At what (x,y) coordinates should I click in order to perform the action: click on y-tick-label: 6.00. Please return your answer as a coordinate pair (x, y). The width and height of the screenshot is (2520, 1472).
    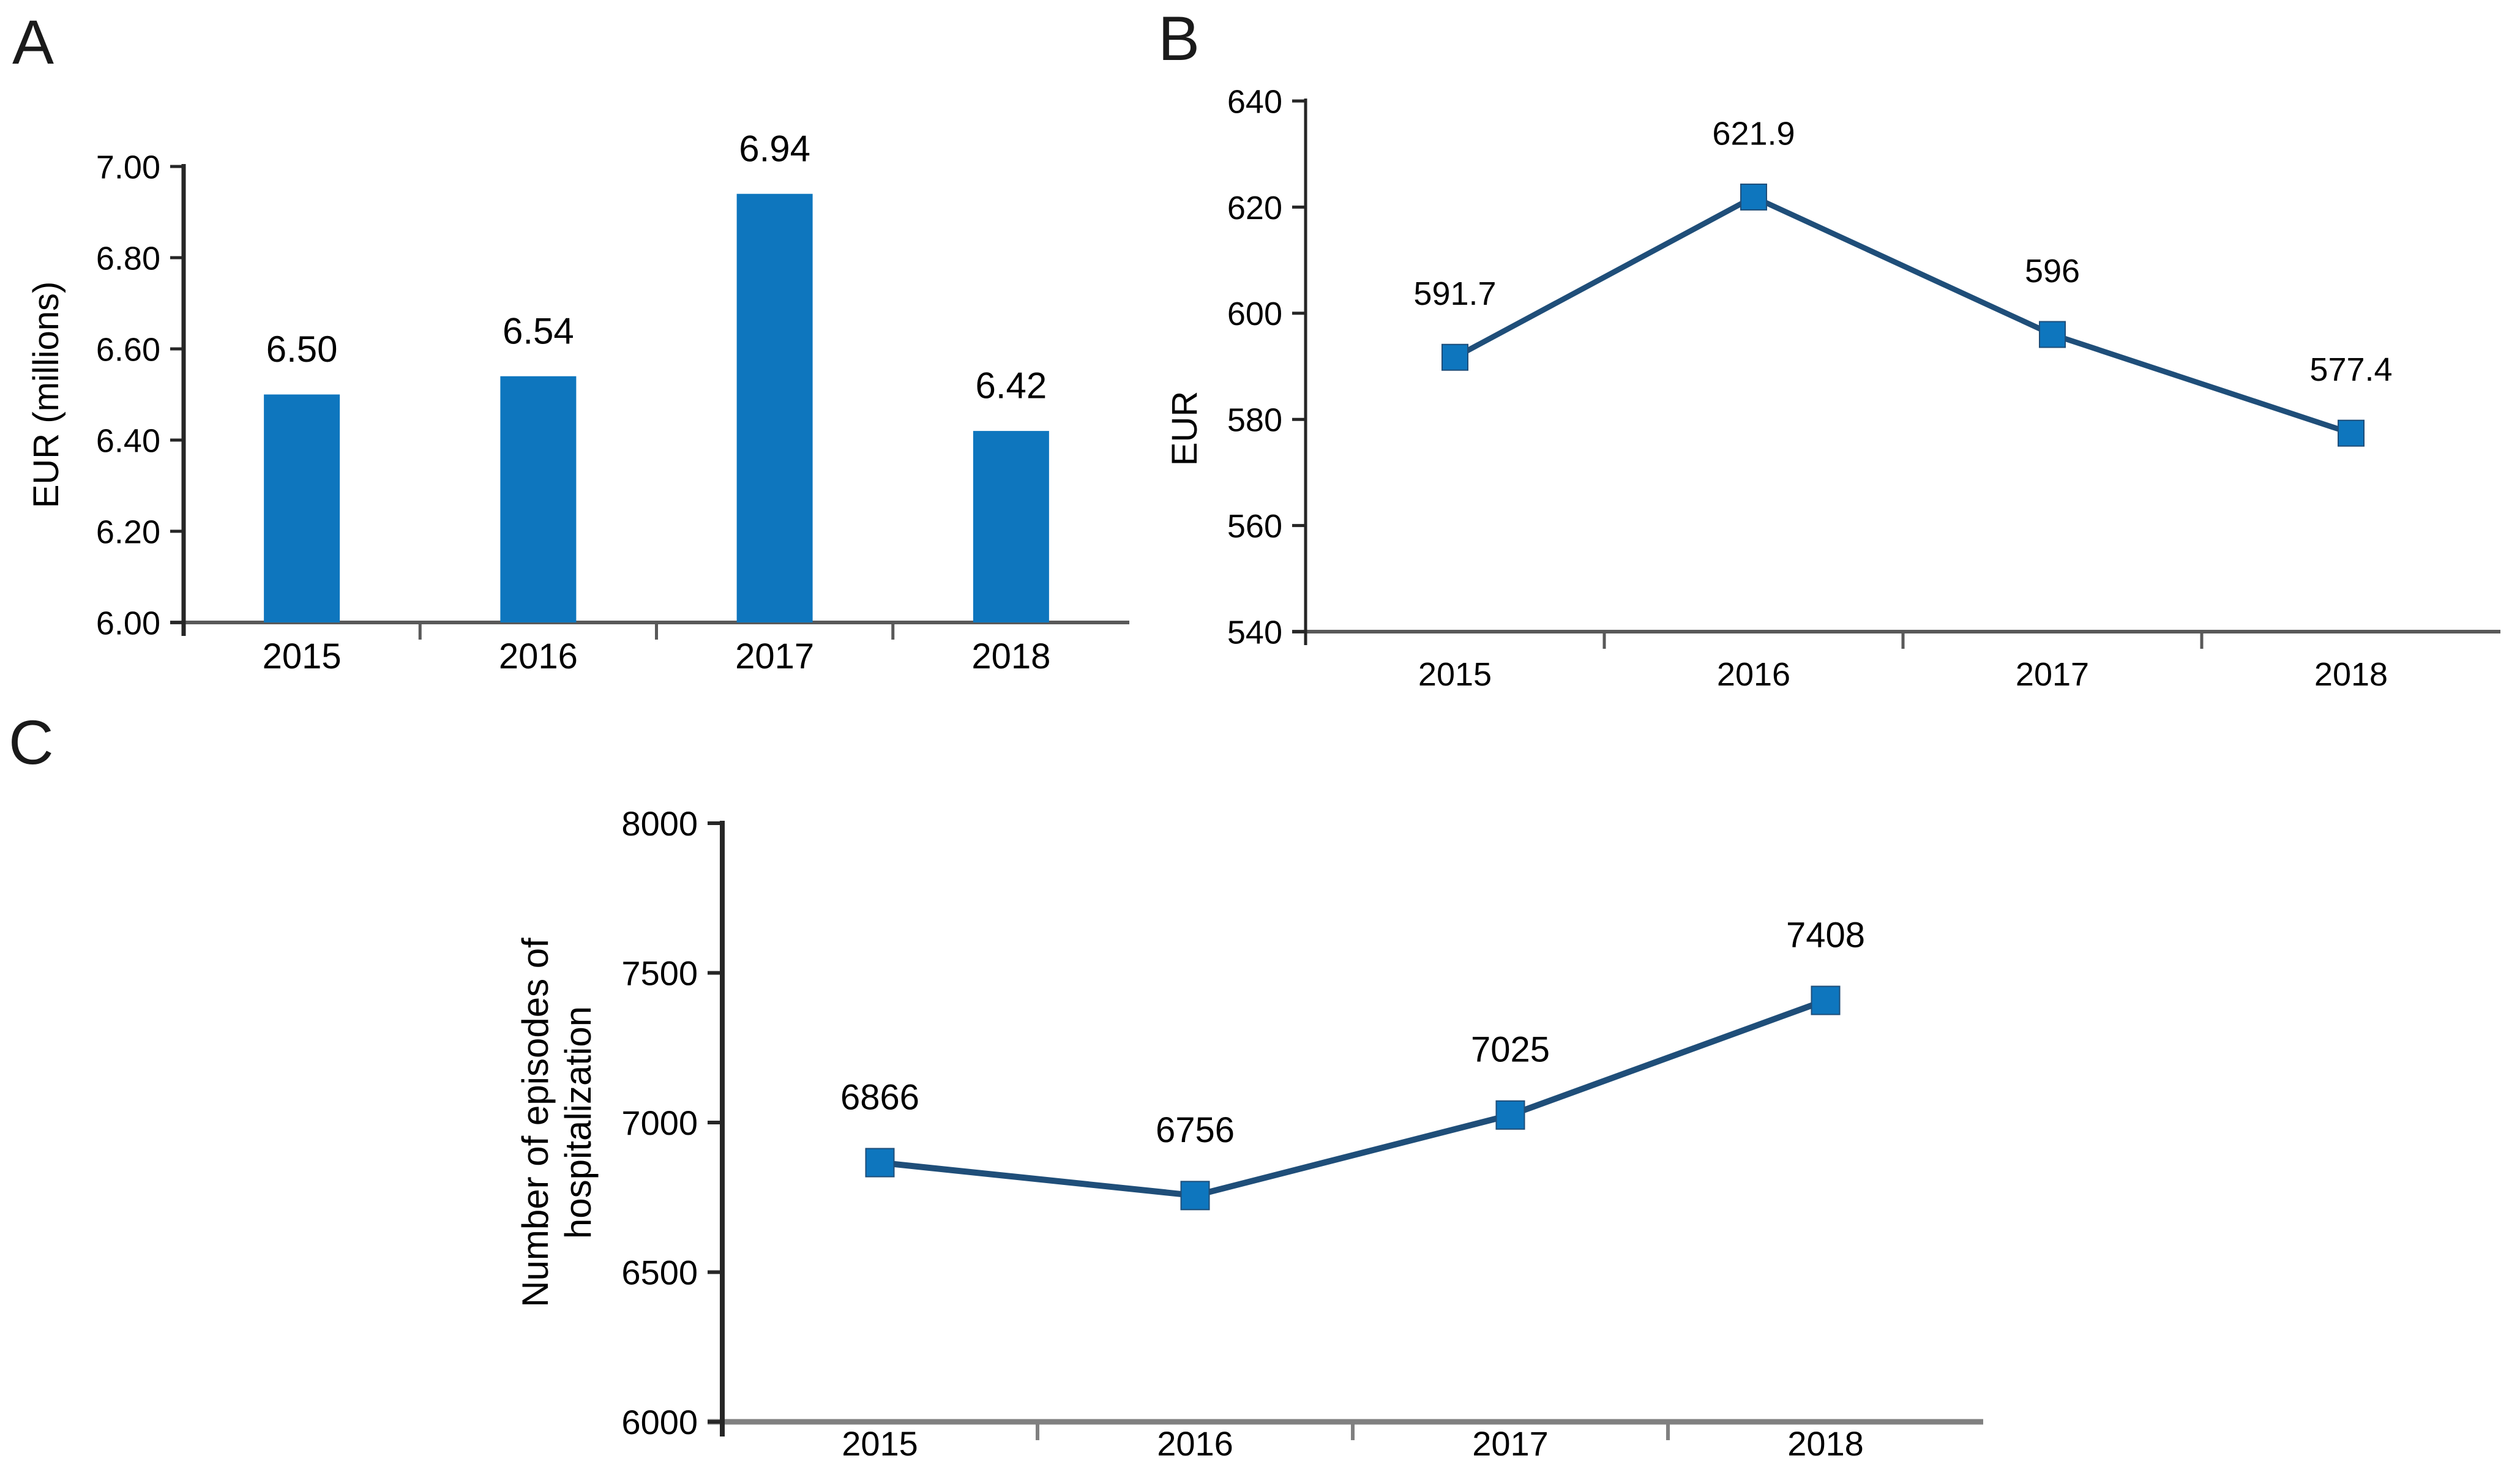
    Looking at the image, I should click on (128, 623).